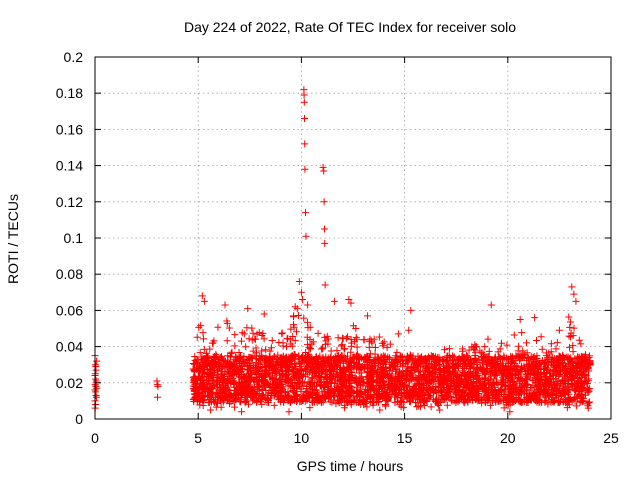  Describe the element at coordinates (508, 438) in the screenshot. I see `x-tick-label: 20` at that location.